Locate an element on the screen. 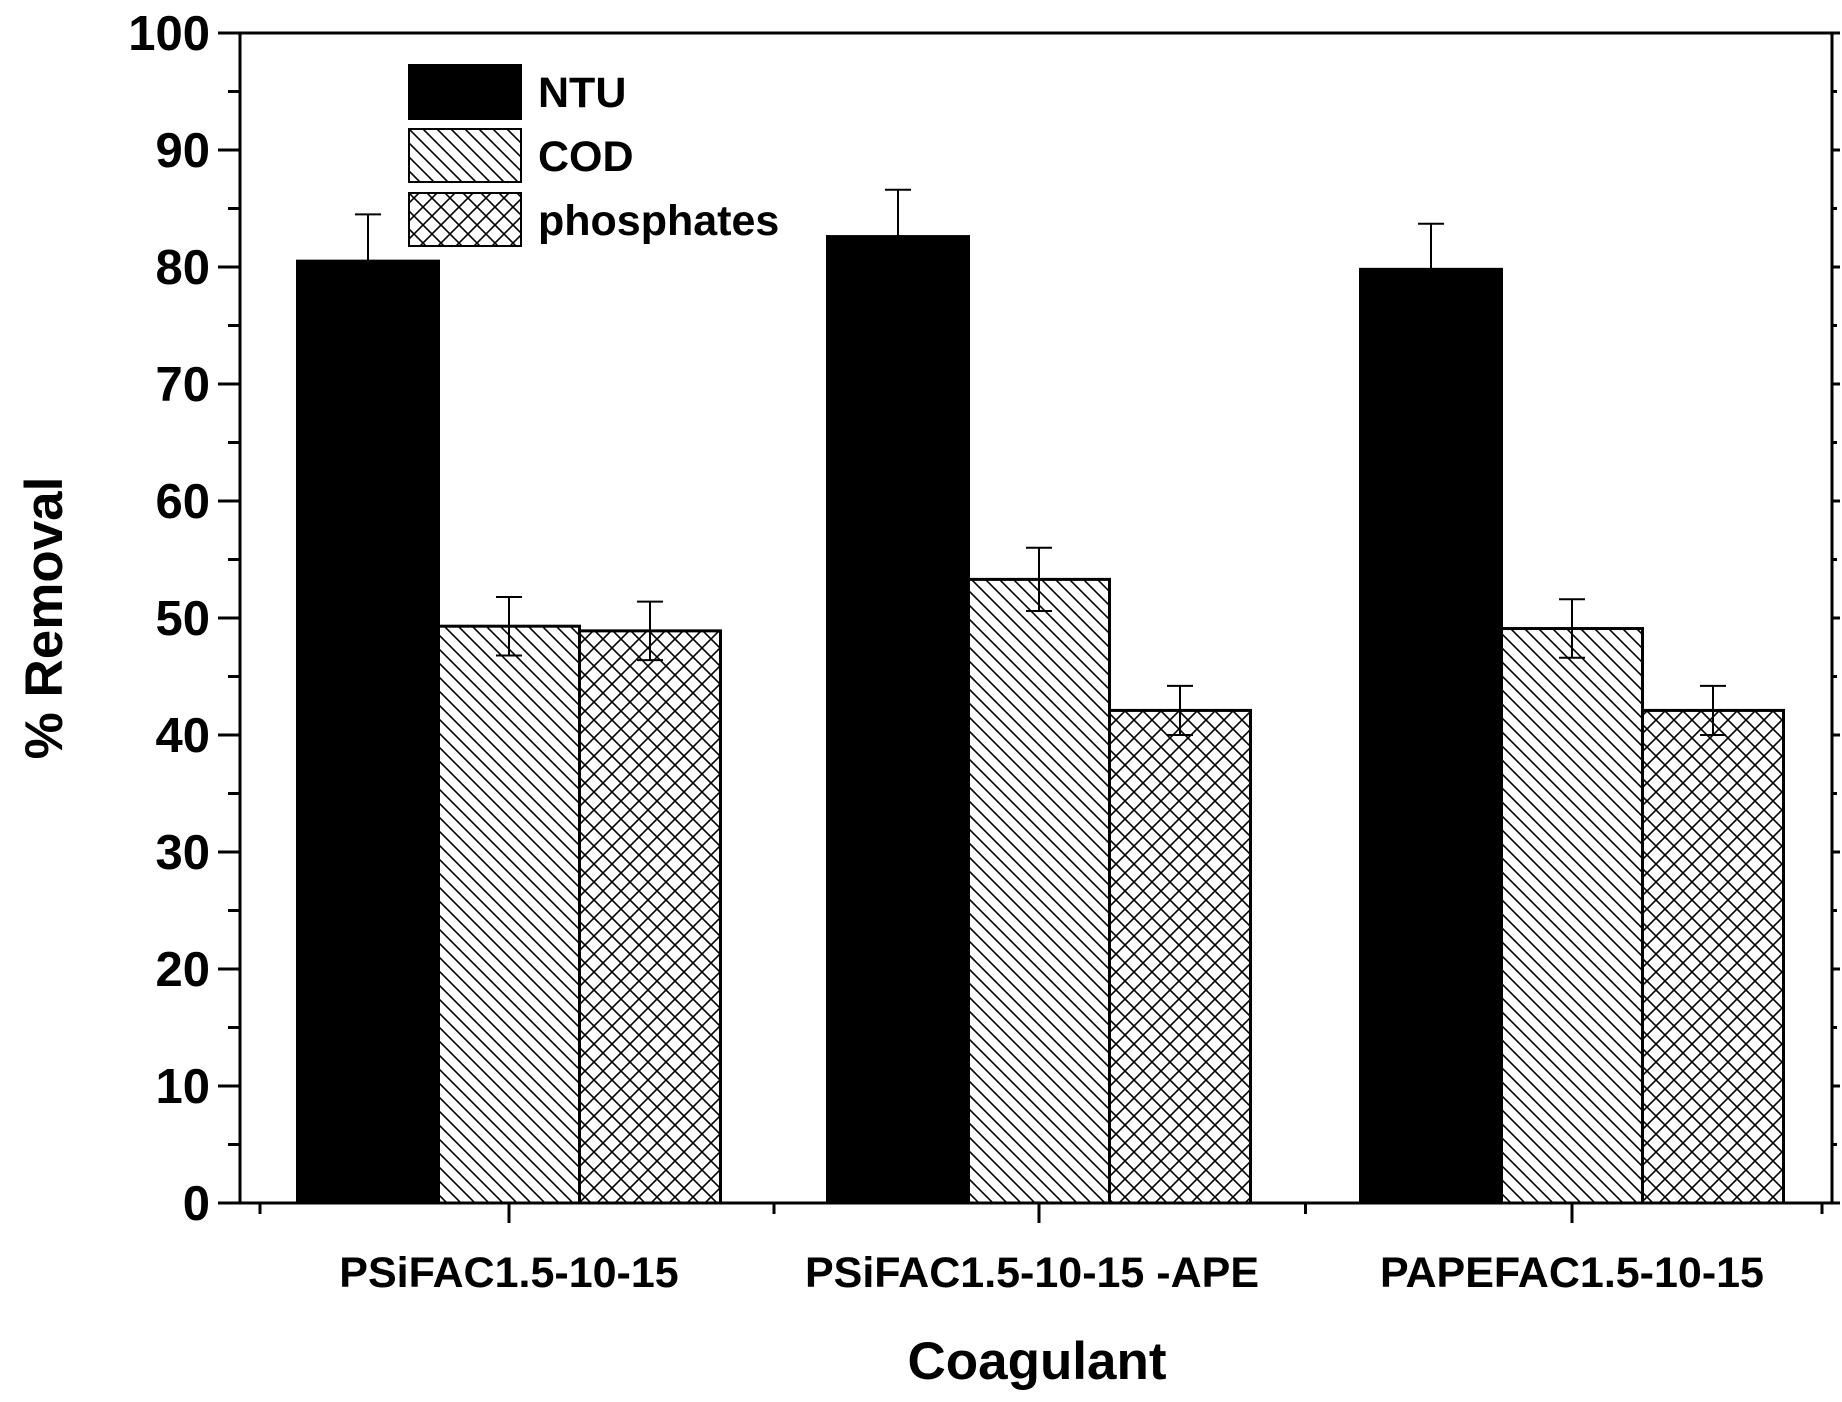 Image resolution: width=1842 pixels, height=1402 pixels. y-tick-label-10: 10 is located at coordinates (182, 1087).